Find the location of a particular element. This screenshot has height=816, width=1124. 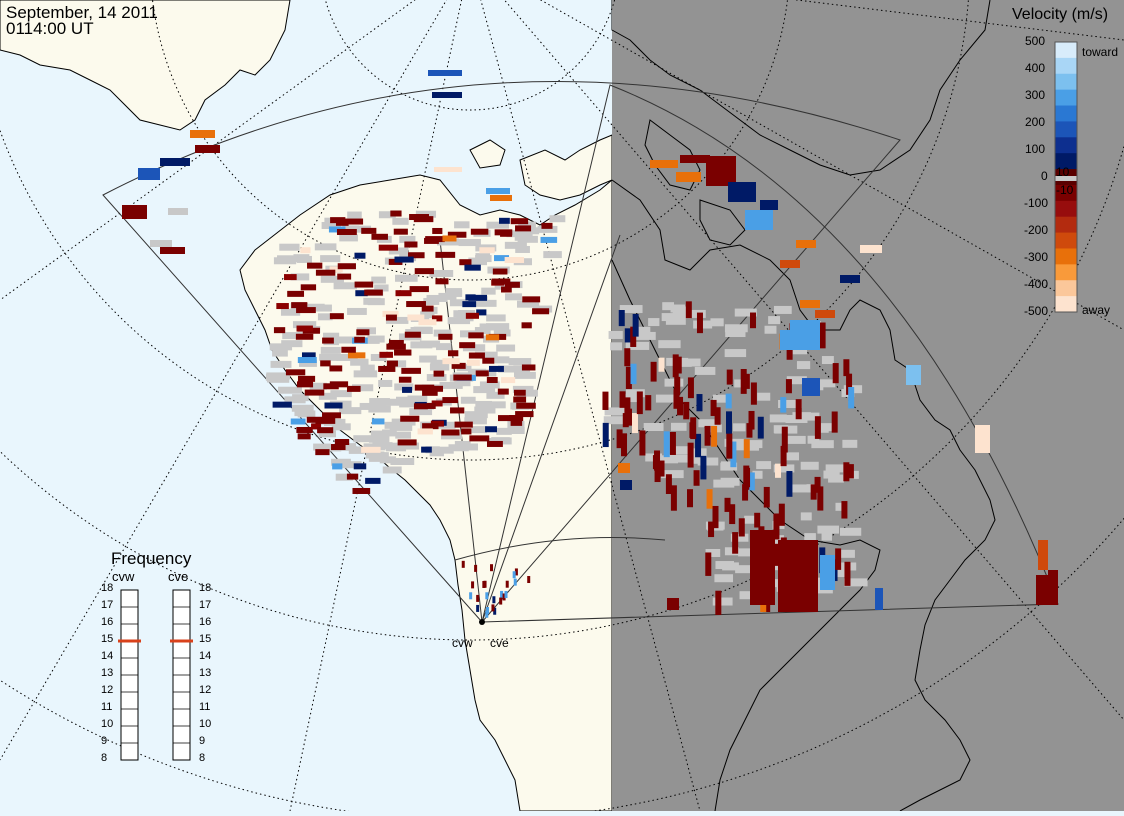

frequency-tick-label: 11 is located at coordinates (205, 707).